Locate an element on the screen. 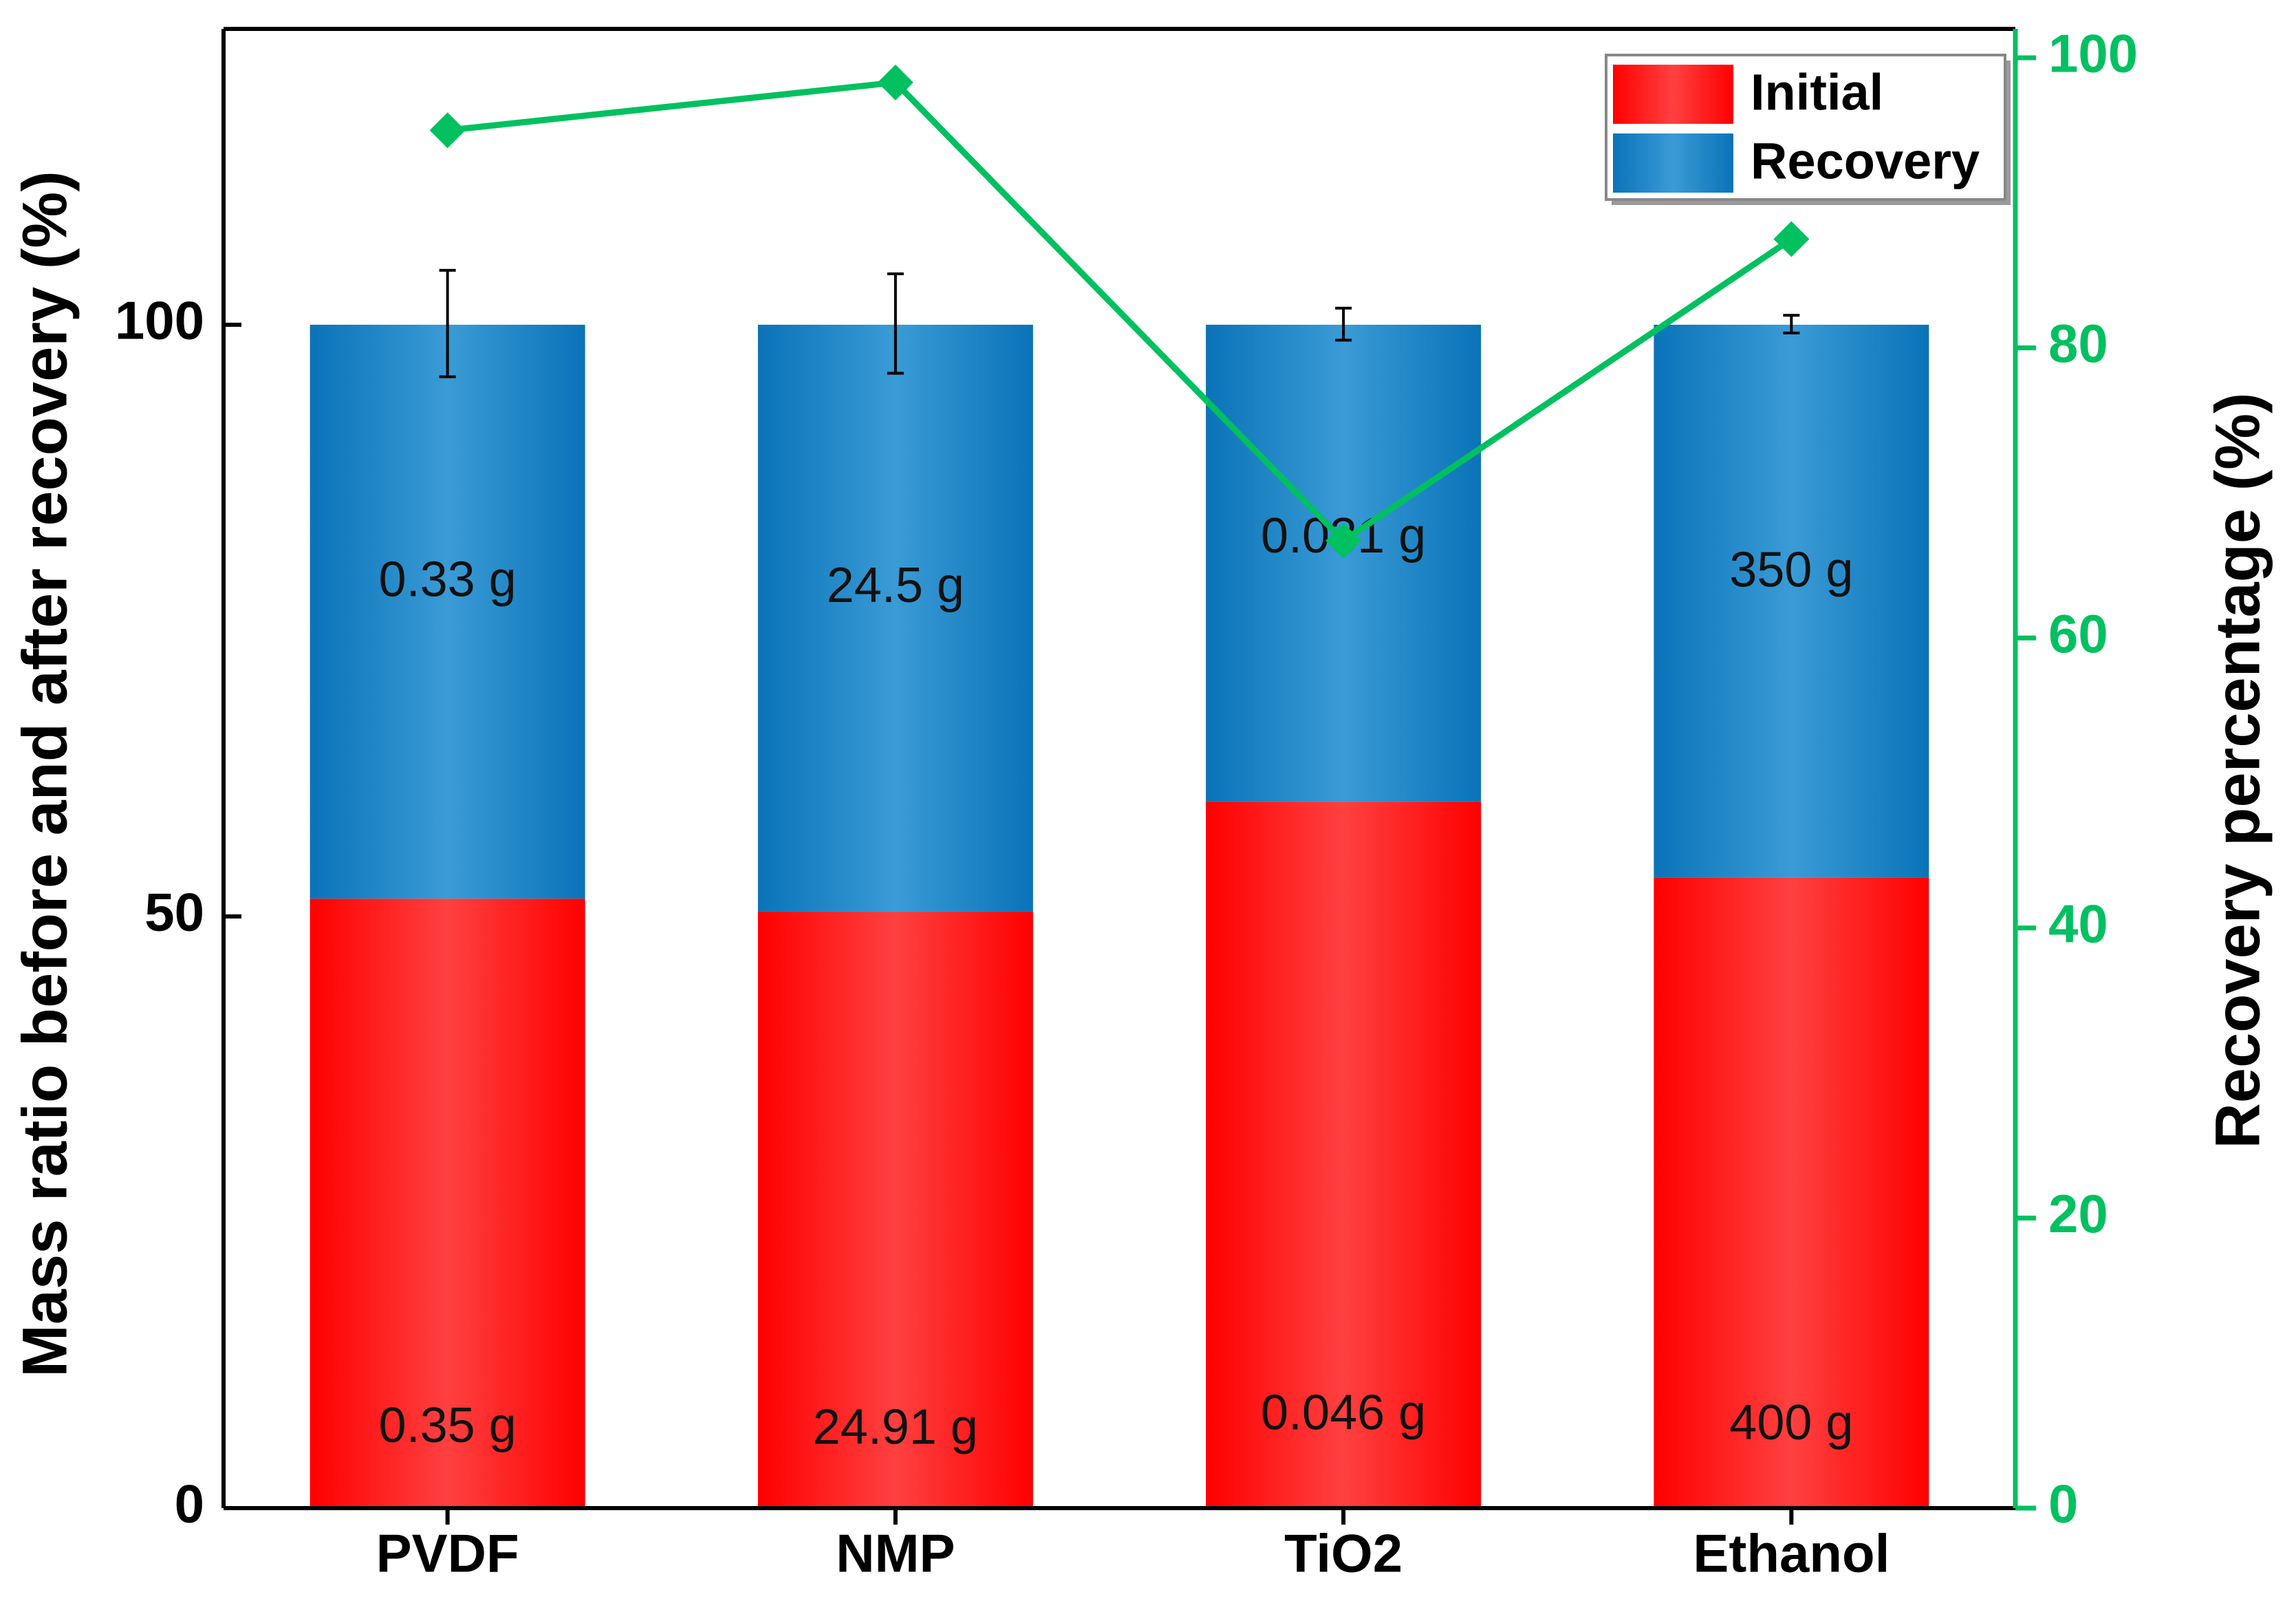  category-label-tio2: TiO2 is located at coordinates (1343, 1553).